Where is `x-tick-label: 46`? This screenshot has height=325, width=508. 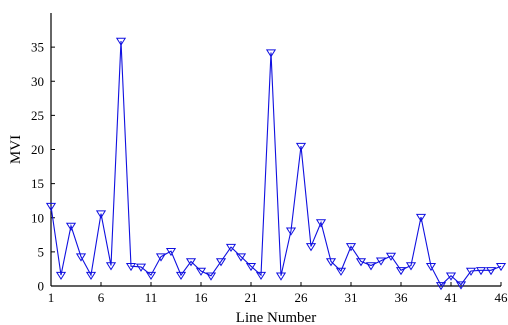 x-tick-label: 46 is located at coordinates (501, 297).